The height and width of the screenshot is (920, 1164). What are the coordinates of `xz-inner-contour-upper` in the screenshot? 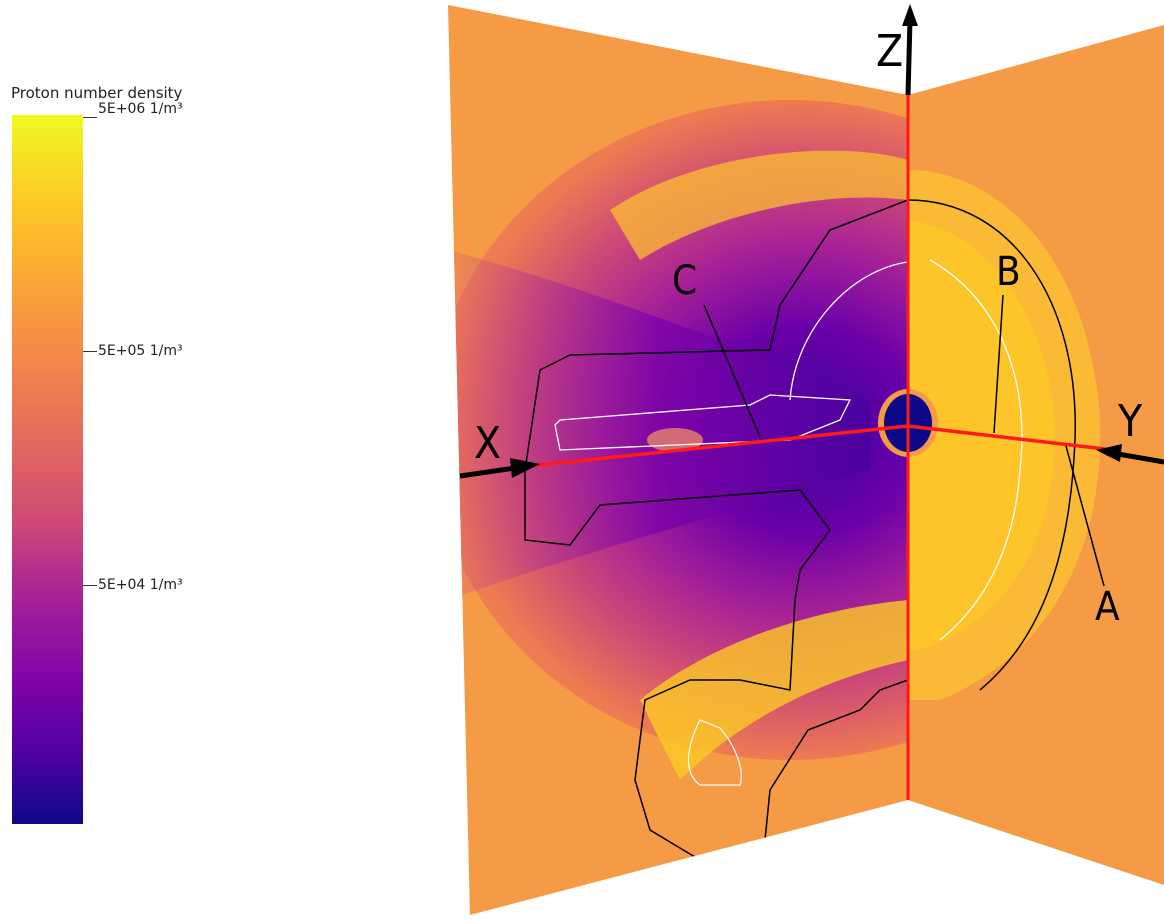 It's located at (848, 331).